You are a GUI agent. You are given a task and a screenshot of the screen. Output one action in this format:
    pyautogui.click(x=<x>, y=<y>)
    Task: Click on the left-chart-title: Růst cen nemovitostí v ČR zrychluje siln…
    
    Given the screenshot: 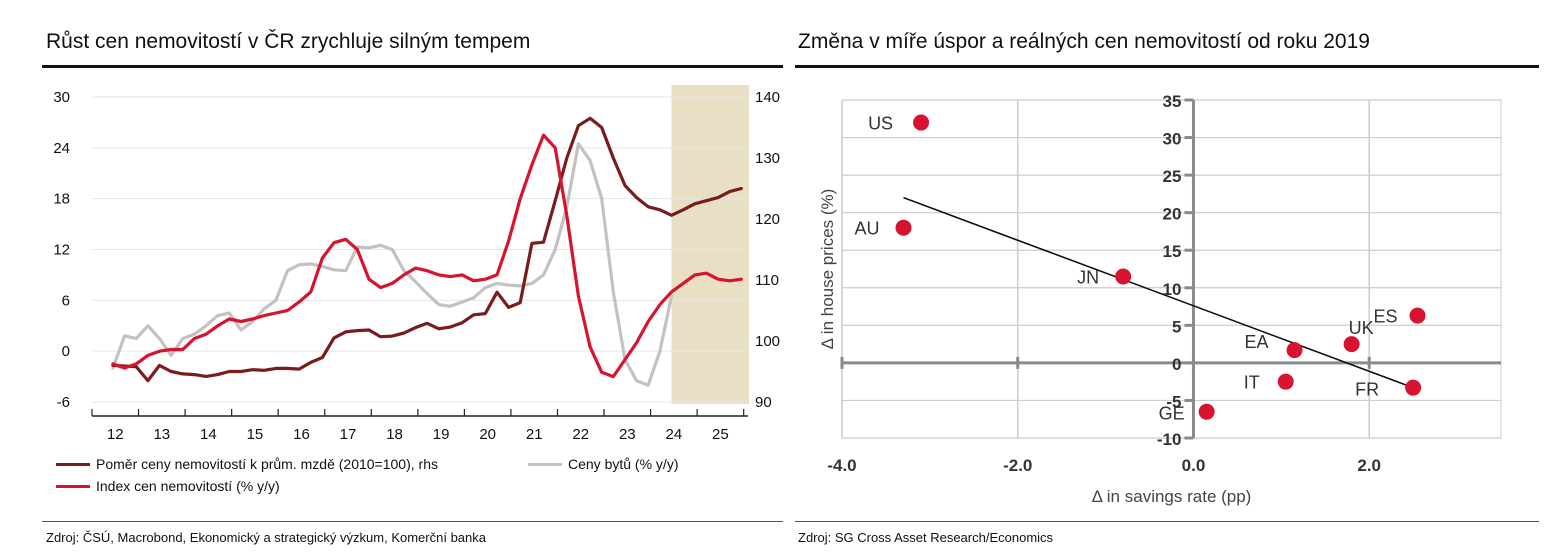 What is the action you would take?
    pyautogui.click(x=288, y=41)
    